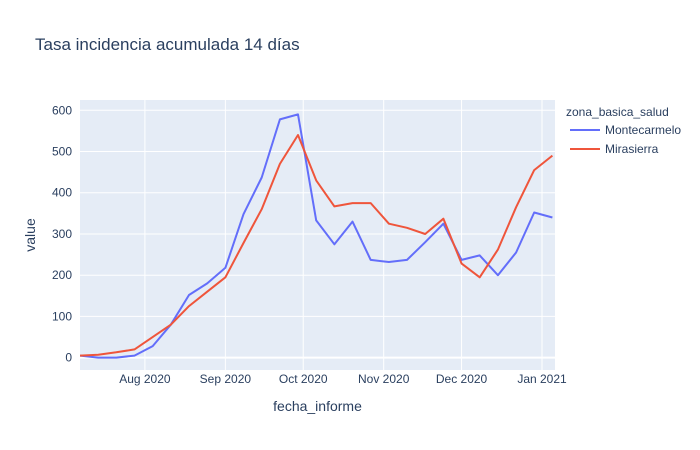 The width and height of the screenshot is (700, 450). I want to click on y-tick-label: 500, so click(62, 152).